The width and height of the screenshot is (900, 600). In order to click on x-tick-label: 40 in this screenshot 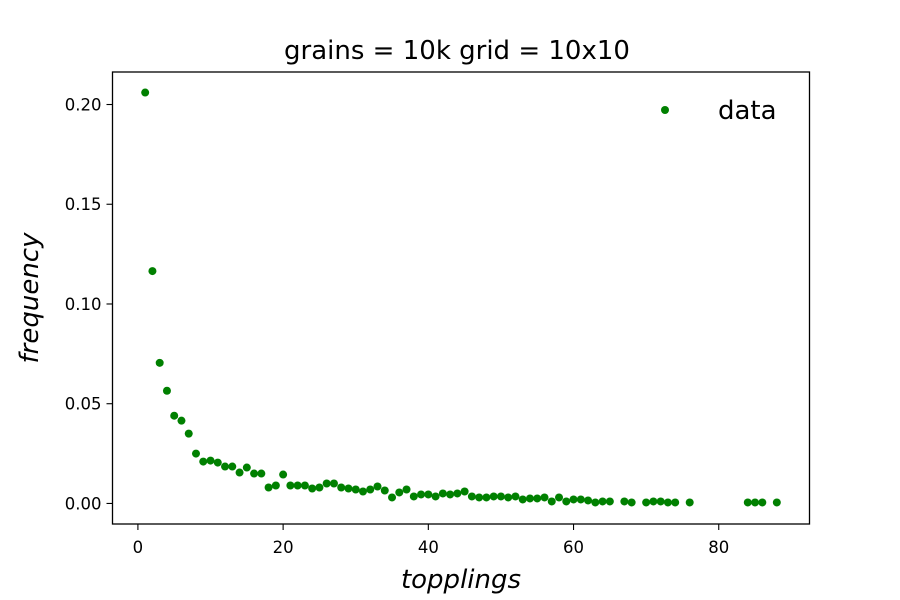, I will do `click(428, 547)`.